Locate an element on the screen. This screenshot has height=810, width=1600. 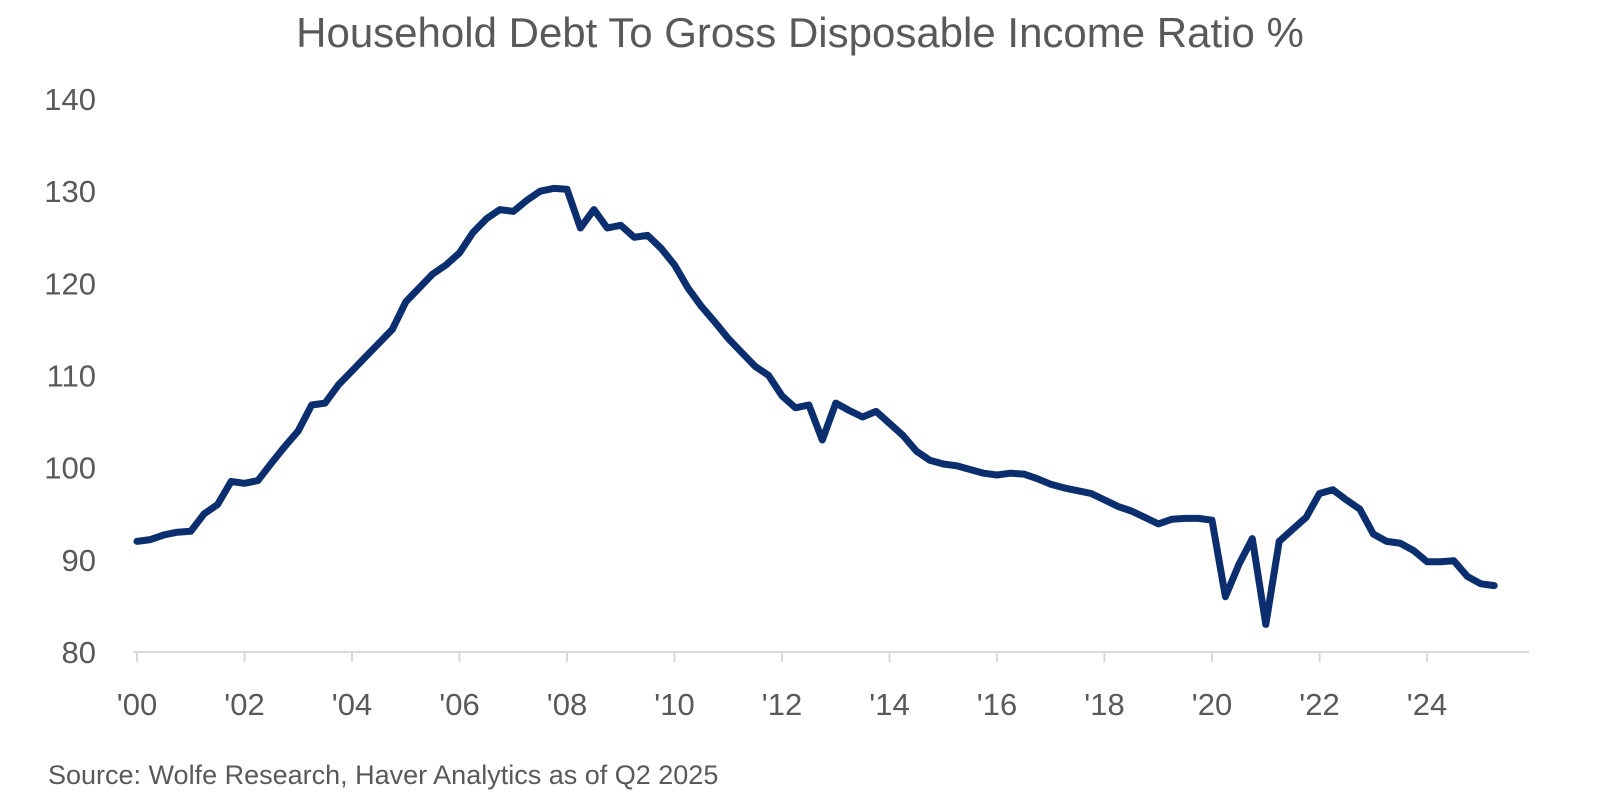
x-tick-label-2020: '20 is located at coordinates (1212, 704).